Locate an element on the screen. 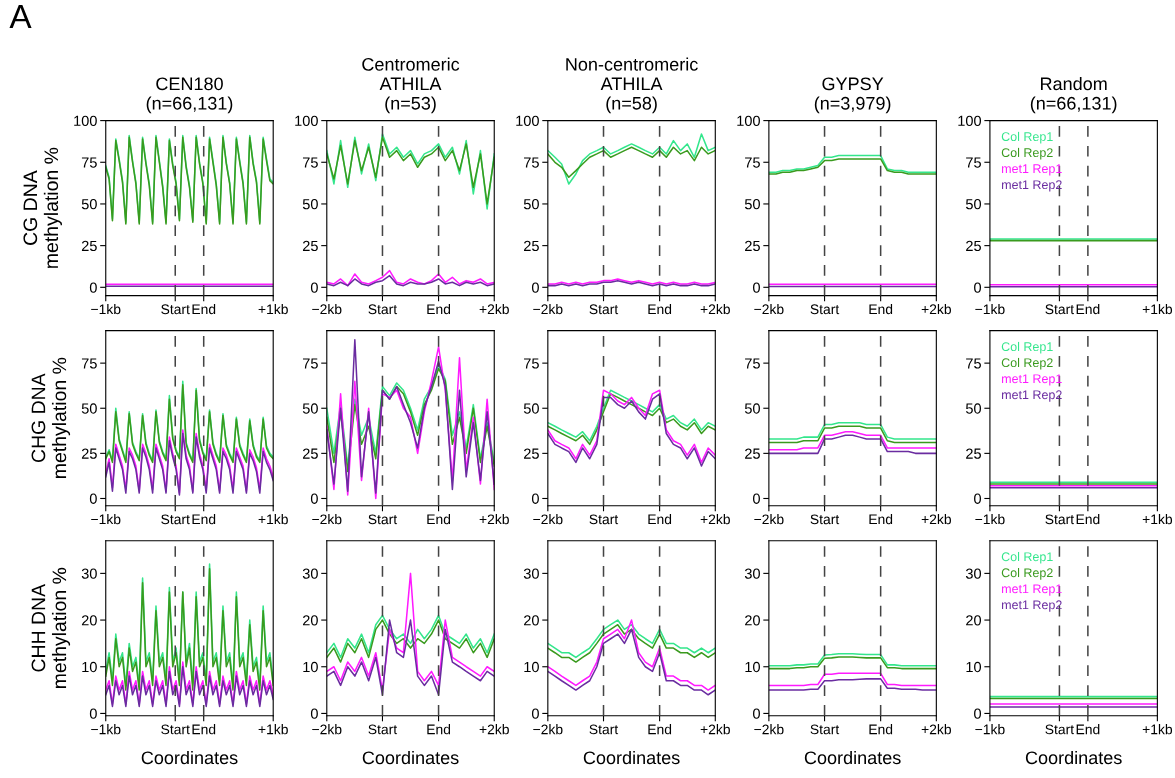  chart-title: Random (n=66,131) is located at coordinates (1073, 95).